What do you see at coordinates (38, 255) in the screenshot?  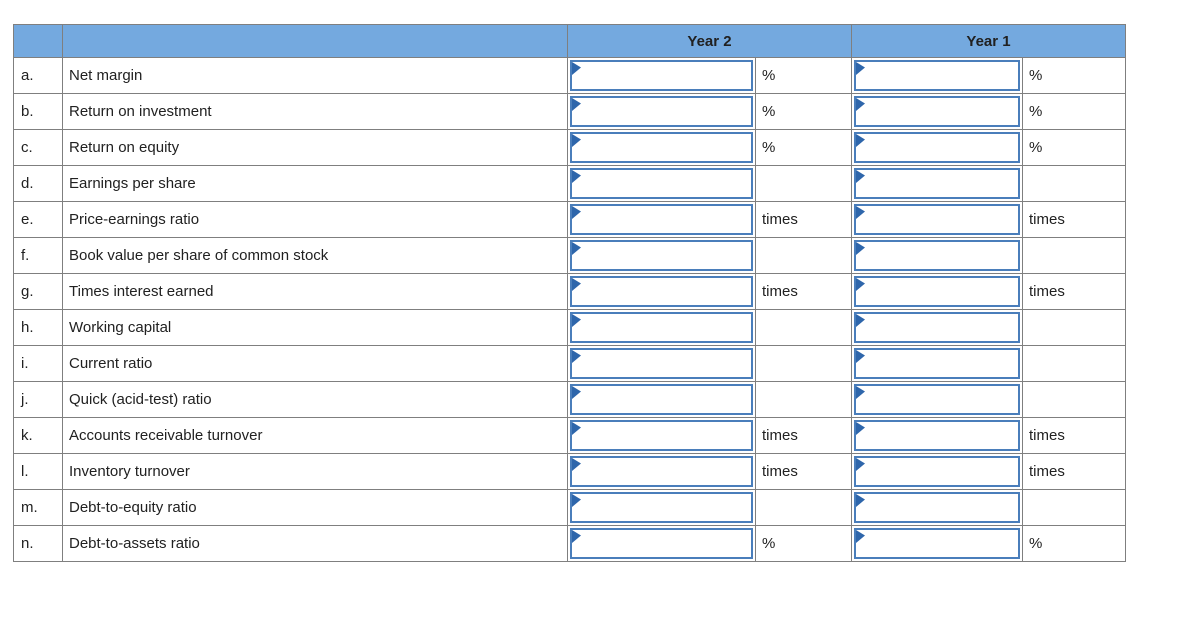 I see `row-letter: f.` at bounding box center [38, 255].